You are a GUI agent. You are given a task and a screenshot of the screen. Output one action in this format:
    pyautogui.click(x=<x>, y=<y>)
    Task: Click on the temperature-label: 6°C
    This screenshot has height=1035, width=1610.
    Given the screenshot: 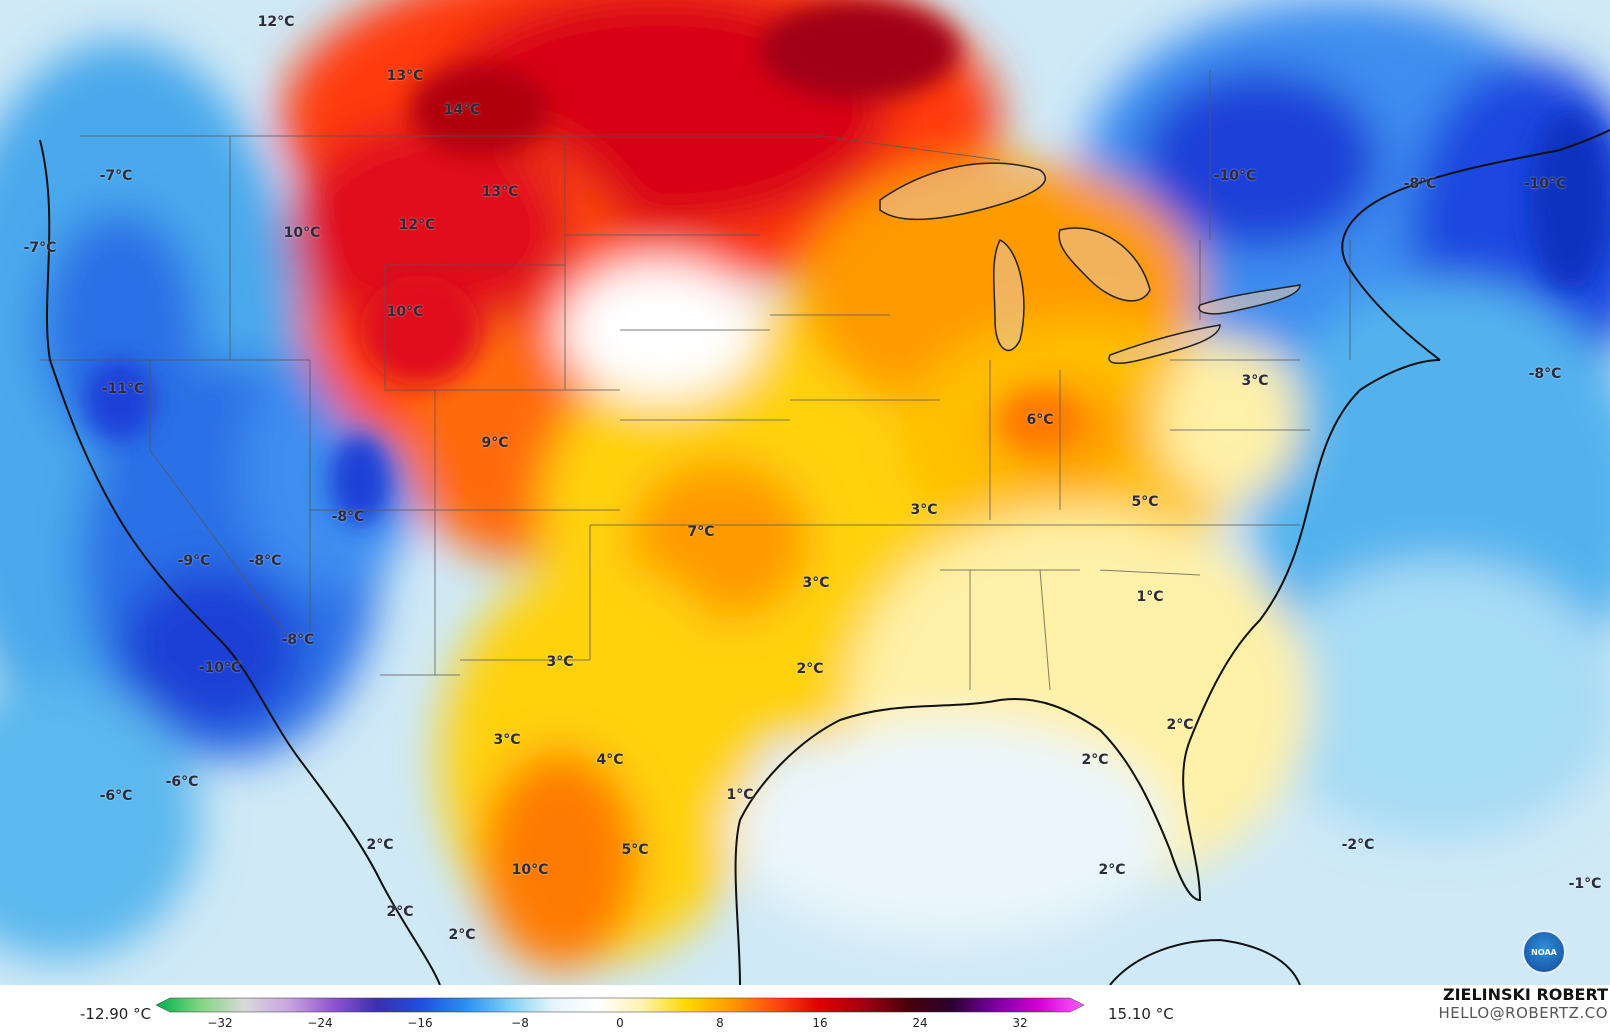 What is the action you would take?
    pyautogui.click(x=1040, y=420)
    